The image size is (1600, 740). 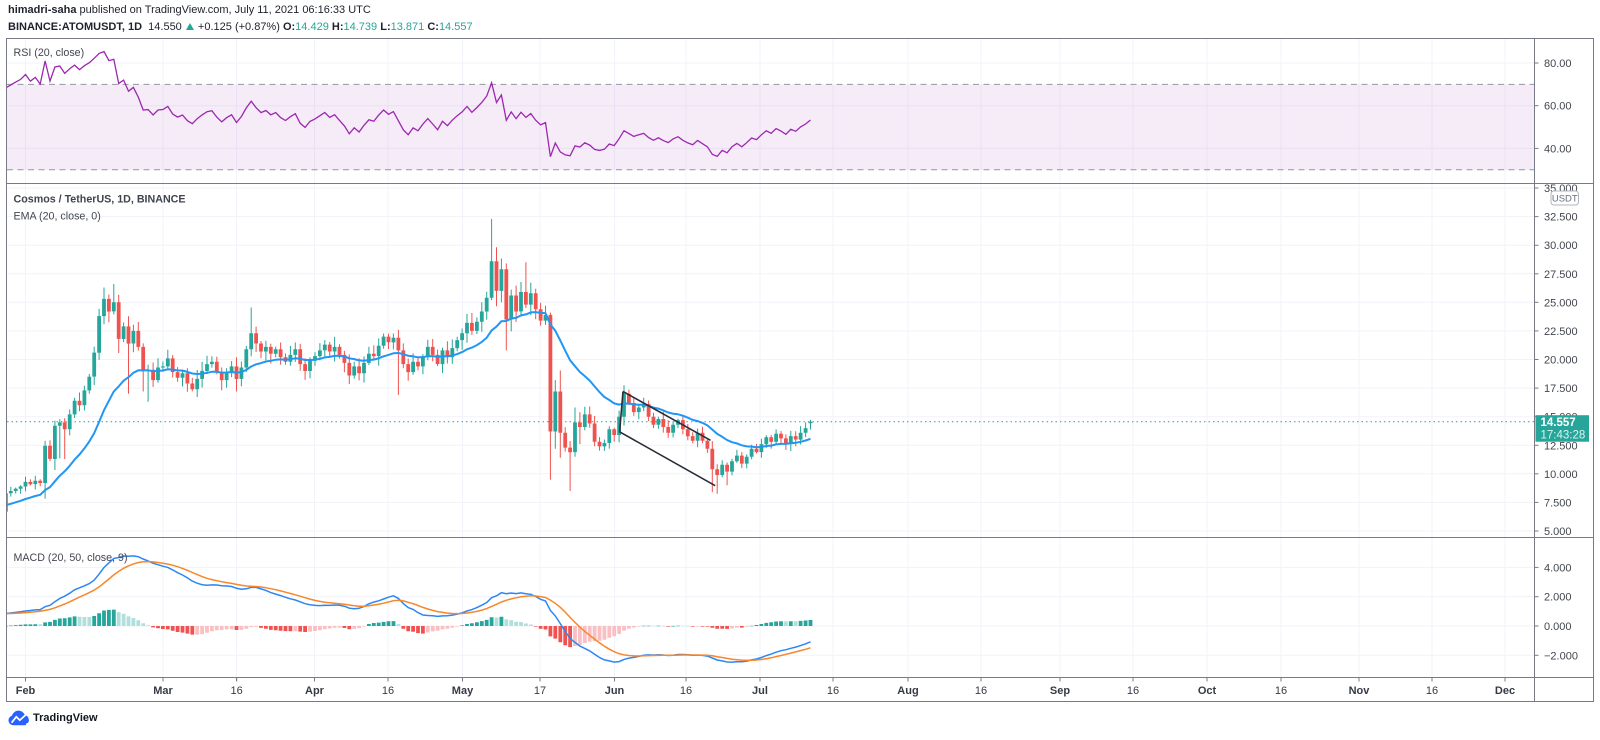 I want to click on svg-text: EMA (20, close, 0), so click(x=57, y=217).